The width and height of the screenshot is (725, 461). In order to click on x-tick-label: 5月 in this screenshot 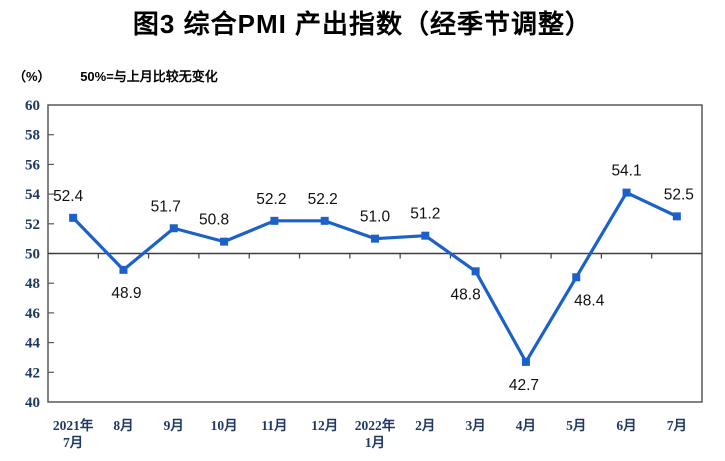, I will do `click(576, 425)`.